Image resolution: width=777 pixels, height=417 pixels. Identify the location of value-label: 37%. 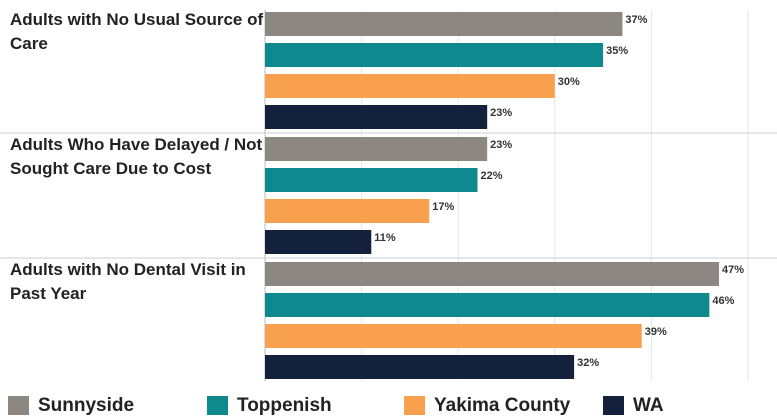
(636, 20).